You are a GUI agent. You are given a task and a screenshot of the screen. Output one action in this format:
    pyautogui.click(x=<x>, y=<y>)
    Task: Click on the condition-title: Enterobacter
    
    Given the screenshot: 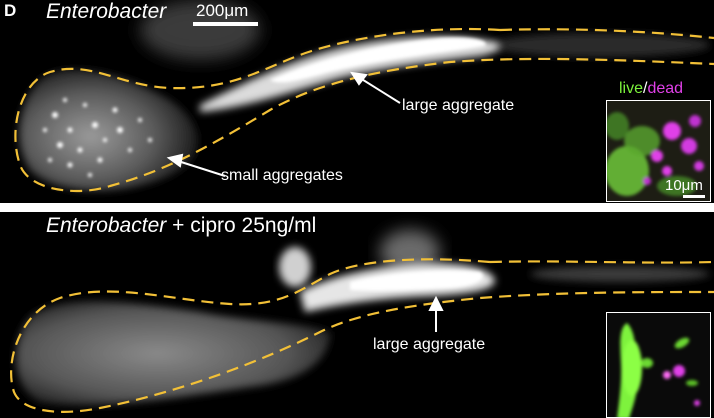 What is the action you would take?
    pyautogui.click(x=106, y=11)
    